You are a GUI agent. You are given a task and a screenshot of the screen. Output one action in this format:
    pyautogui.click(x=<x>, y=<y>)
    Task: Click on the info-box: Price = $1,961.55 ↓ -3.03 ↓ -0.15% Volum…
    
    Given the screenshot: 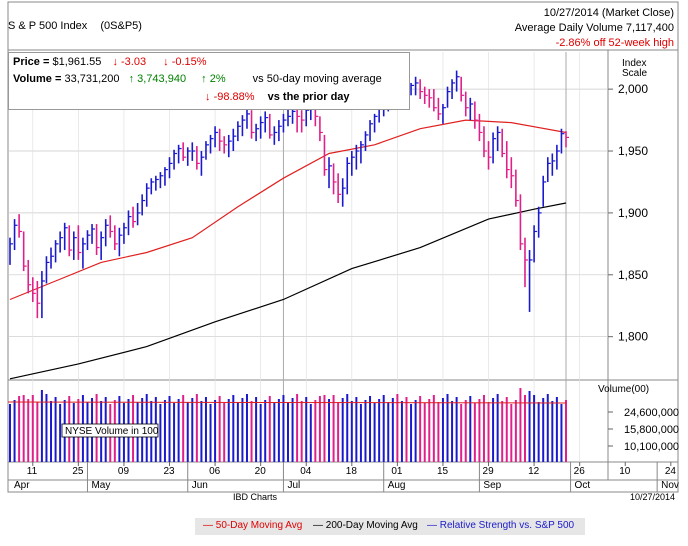 What is the action you would take?
    pyautogui.click(x=209, y=81)
    